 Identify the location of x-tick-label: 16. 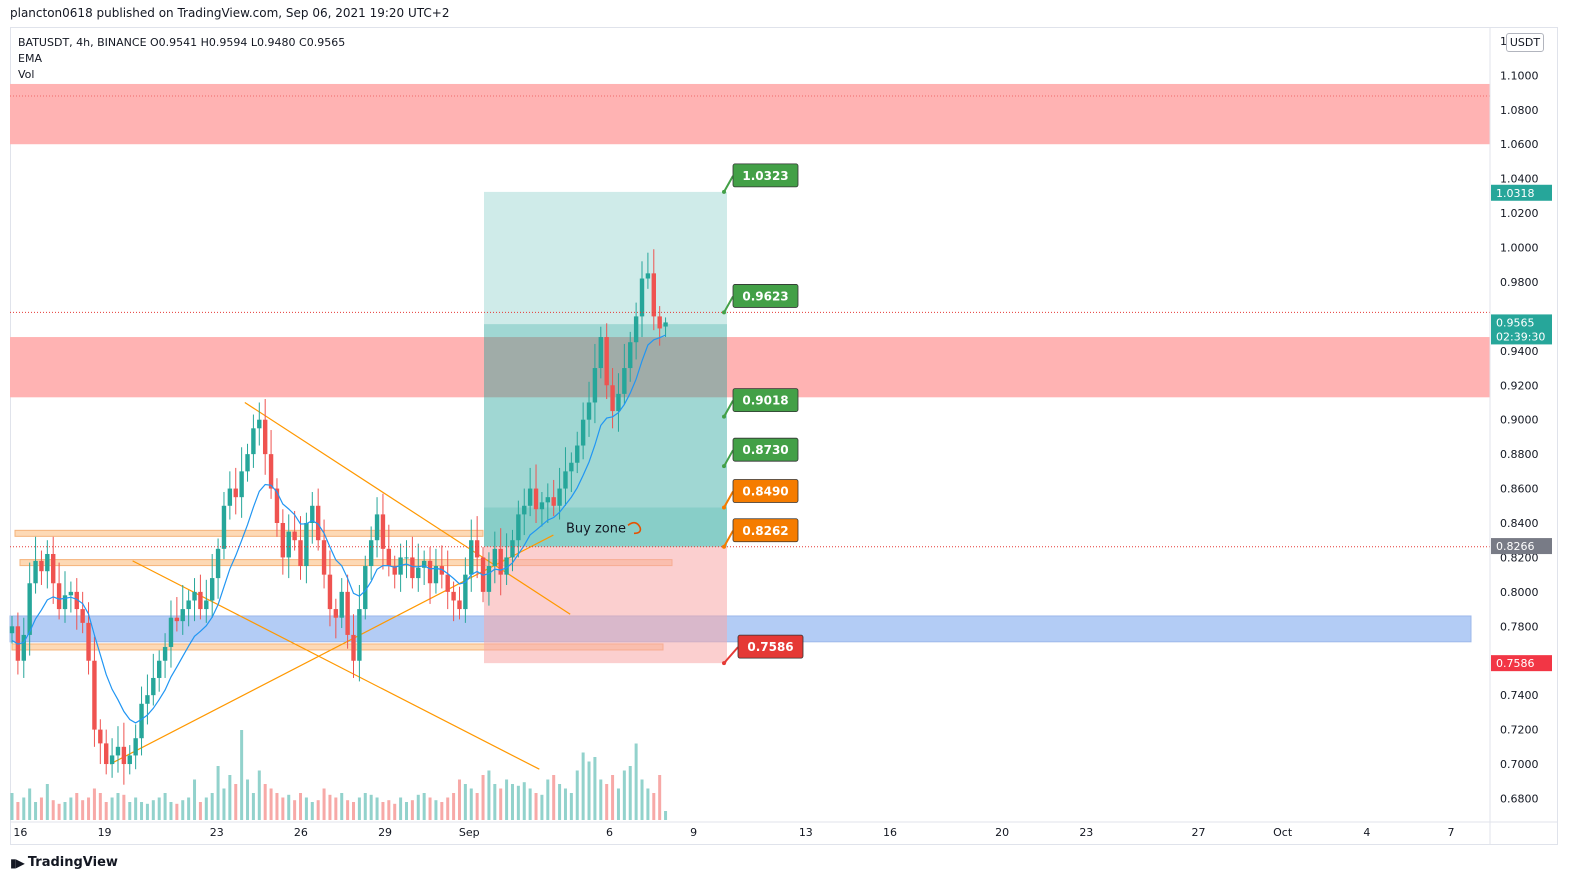
(20, 832).